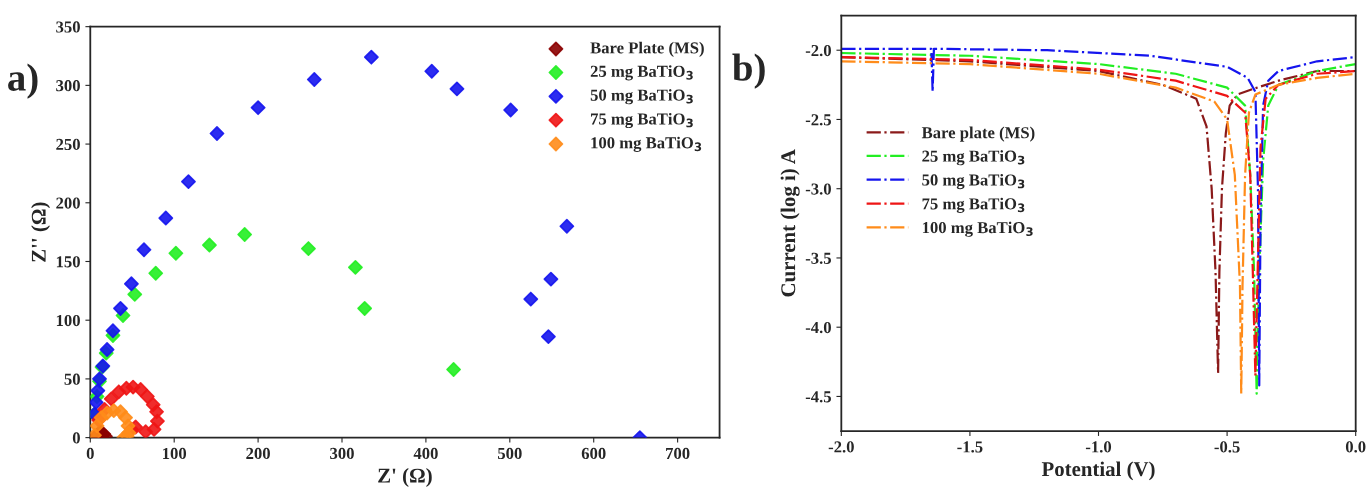  I want to click on y-tick-label: -2.0, so click(818, 50).